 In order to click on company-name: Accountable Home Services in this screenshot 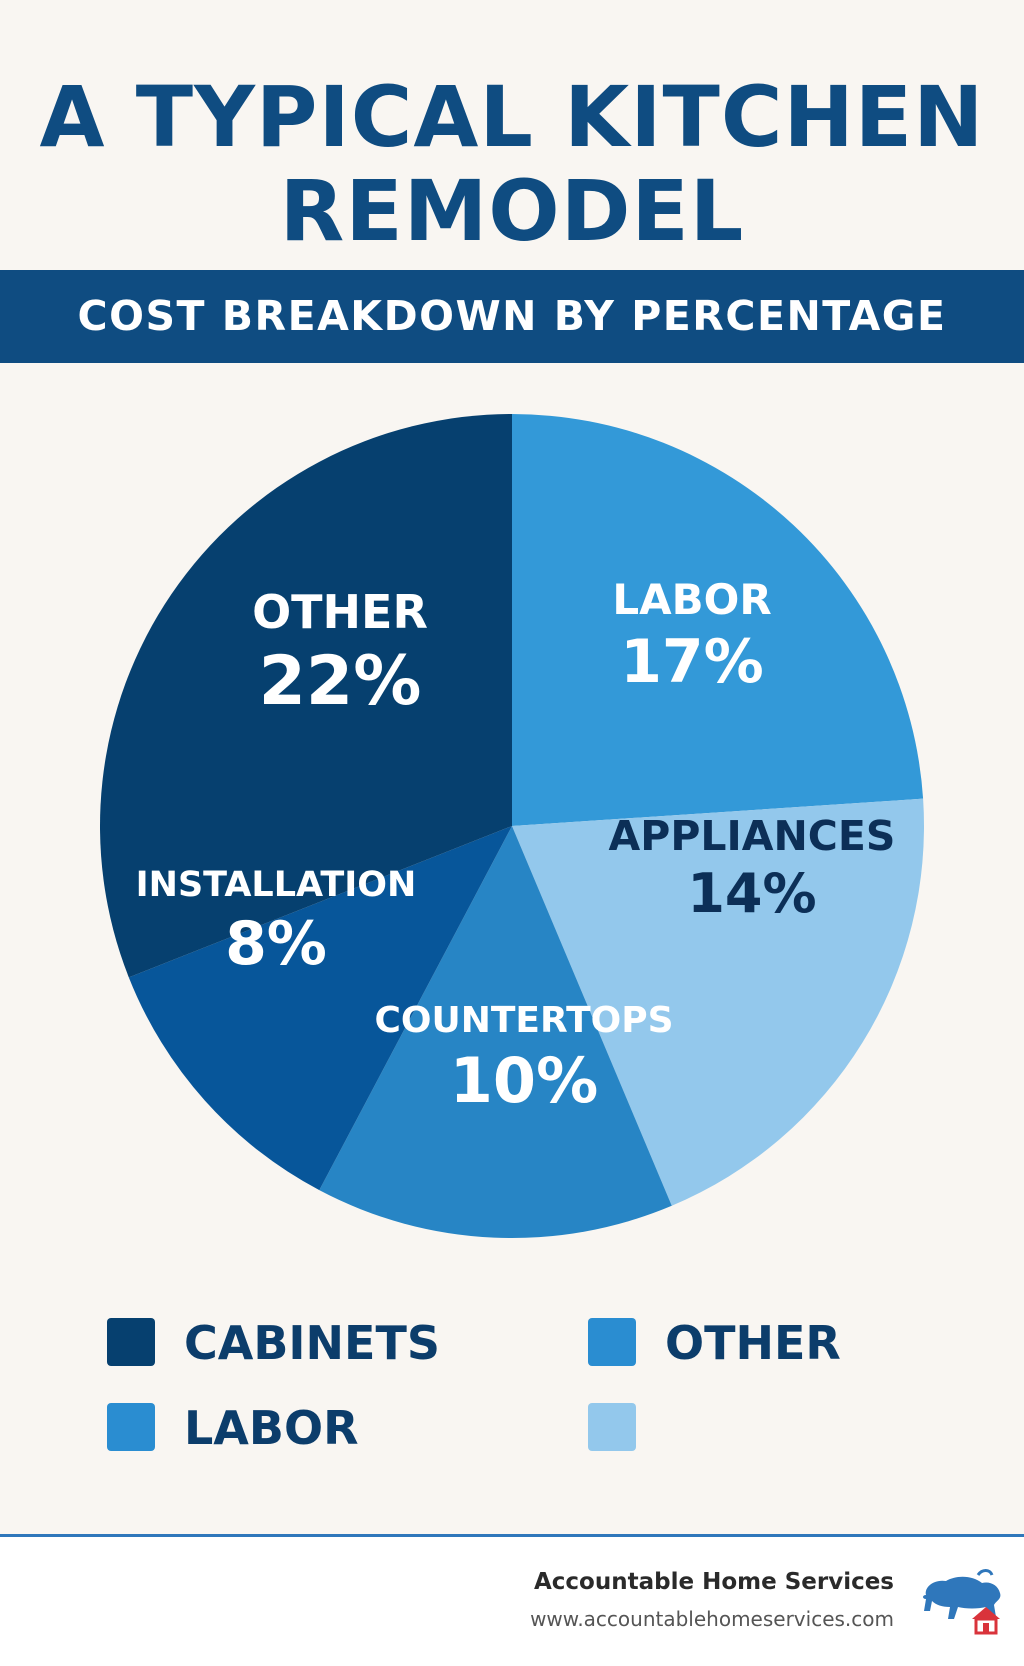, I will do `click(713, 1582)`.